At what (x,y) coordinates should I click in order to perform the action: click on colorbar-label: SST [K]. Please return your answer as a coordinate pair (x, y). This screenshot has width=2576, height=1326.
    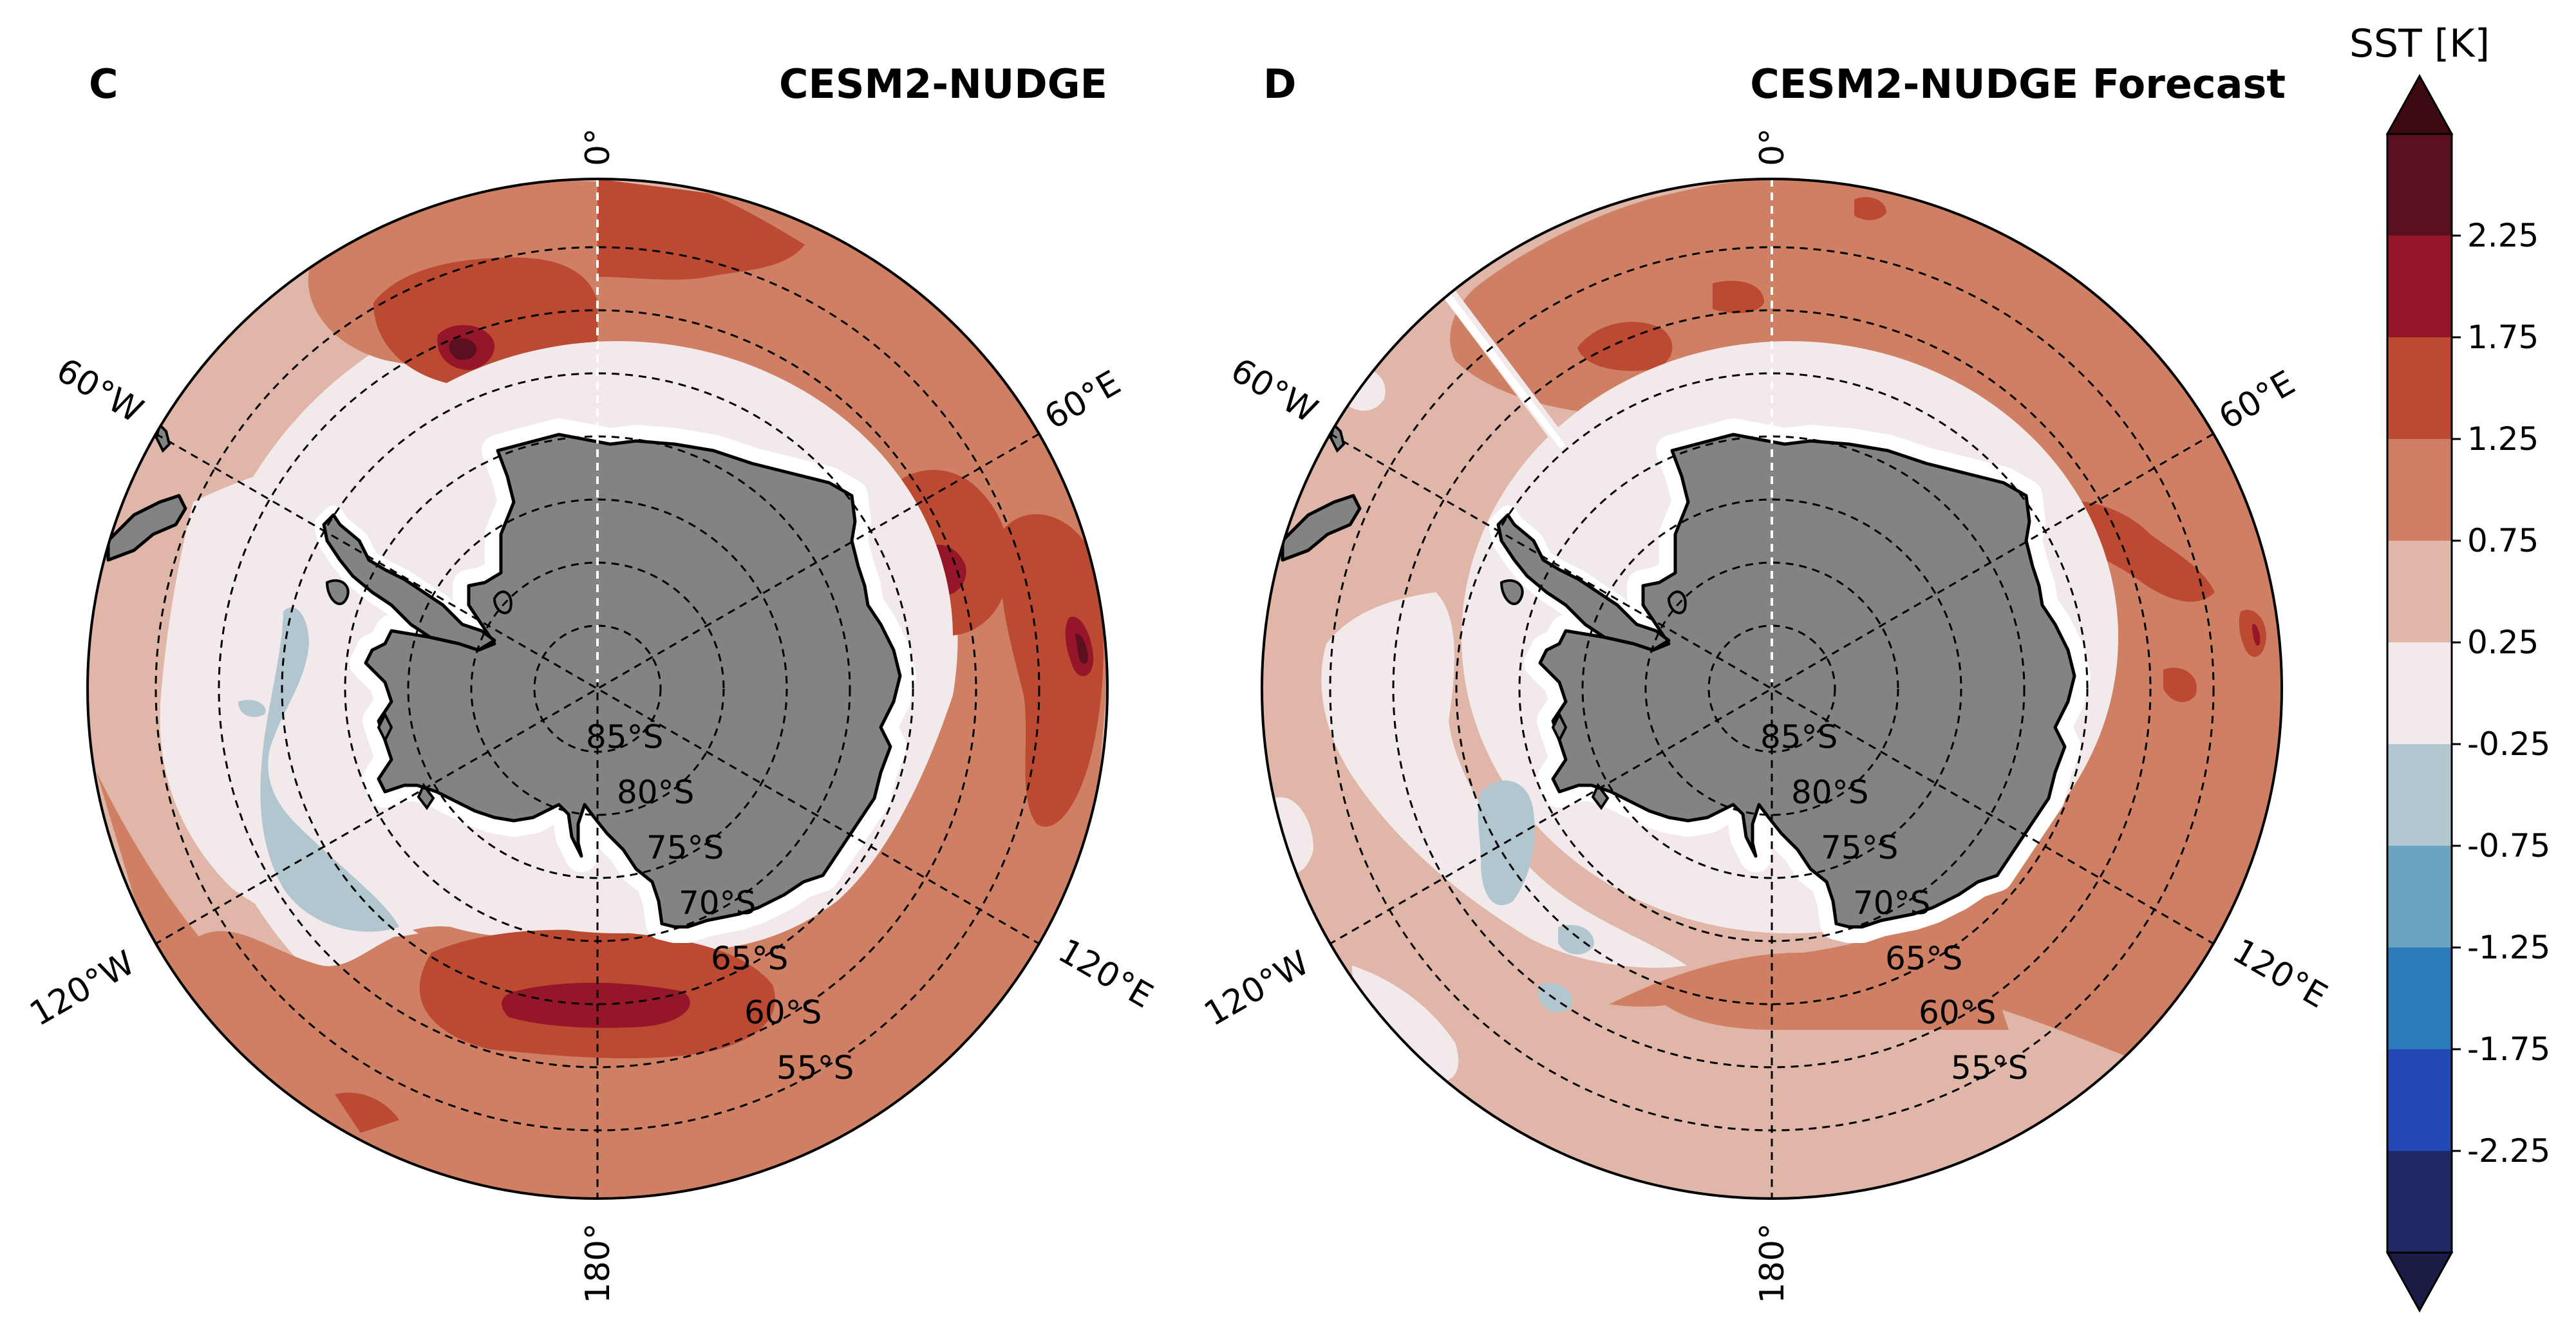
    Looking at the image, I should click on (2419, 43).